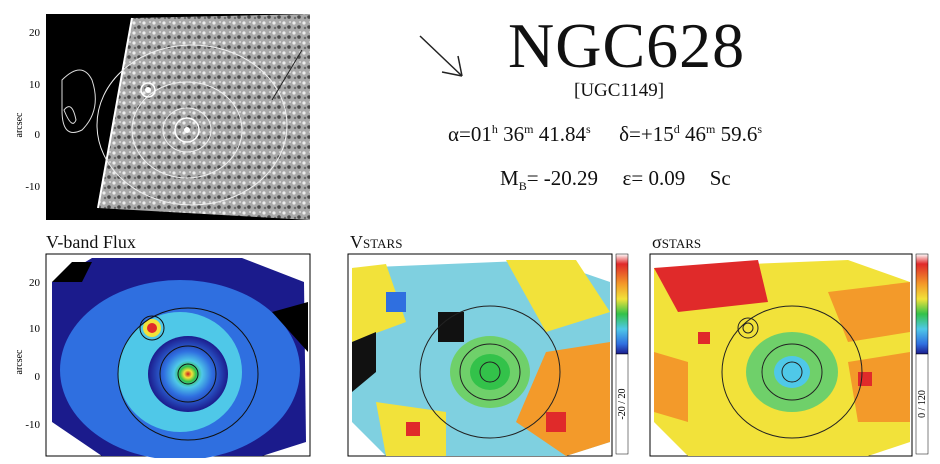 Image resolution: width=940 pixels, height=464 pixels. What do you see at coordinates (676, 129) in the screenshot?
I see `dec-d: d` at bounding box center [676, 129].